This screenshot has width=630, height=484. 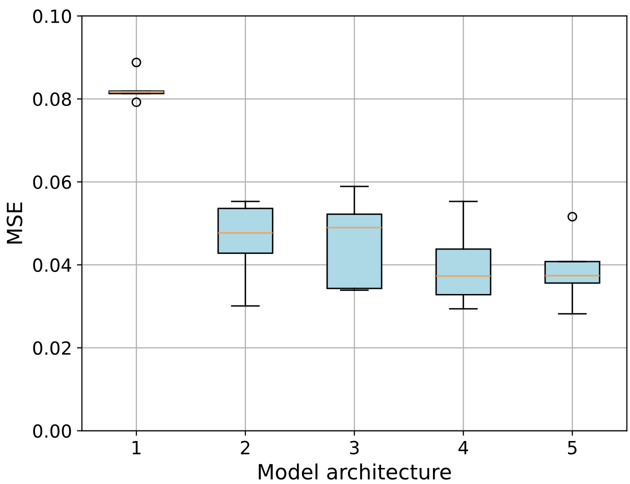 What do you see at coordinates (52, 182) in the screenshot?
I see `y-tick-label: 0.06` at bounding box center [52, 182].